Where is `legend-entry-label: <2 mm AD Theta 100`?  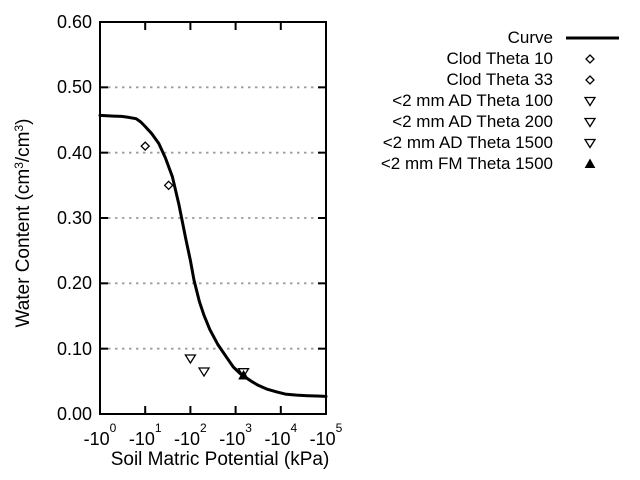 legend-entry-label: <2 mm AD Theta 100 is located at coordinates (472, 100).